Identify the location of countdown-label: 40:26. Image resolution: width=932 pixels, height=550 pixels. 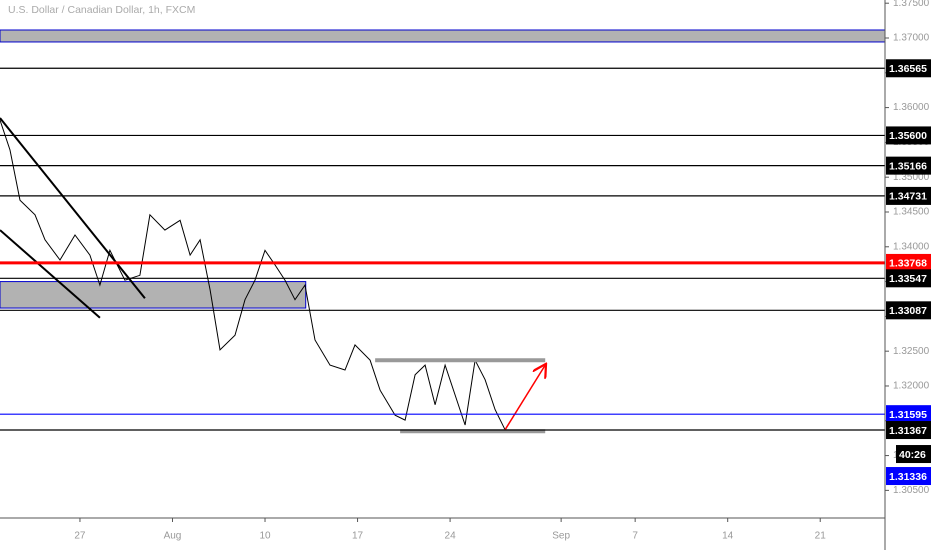
(912, 455).